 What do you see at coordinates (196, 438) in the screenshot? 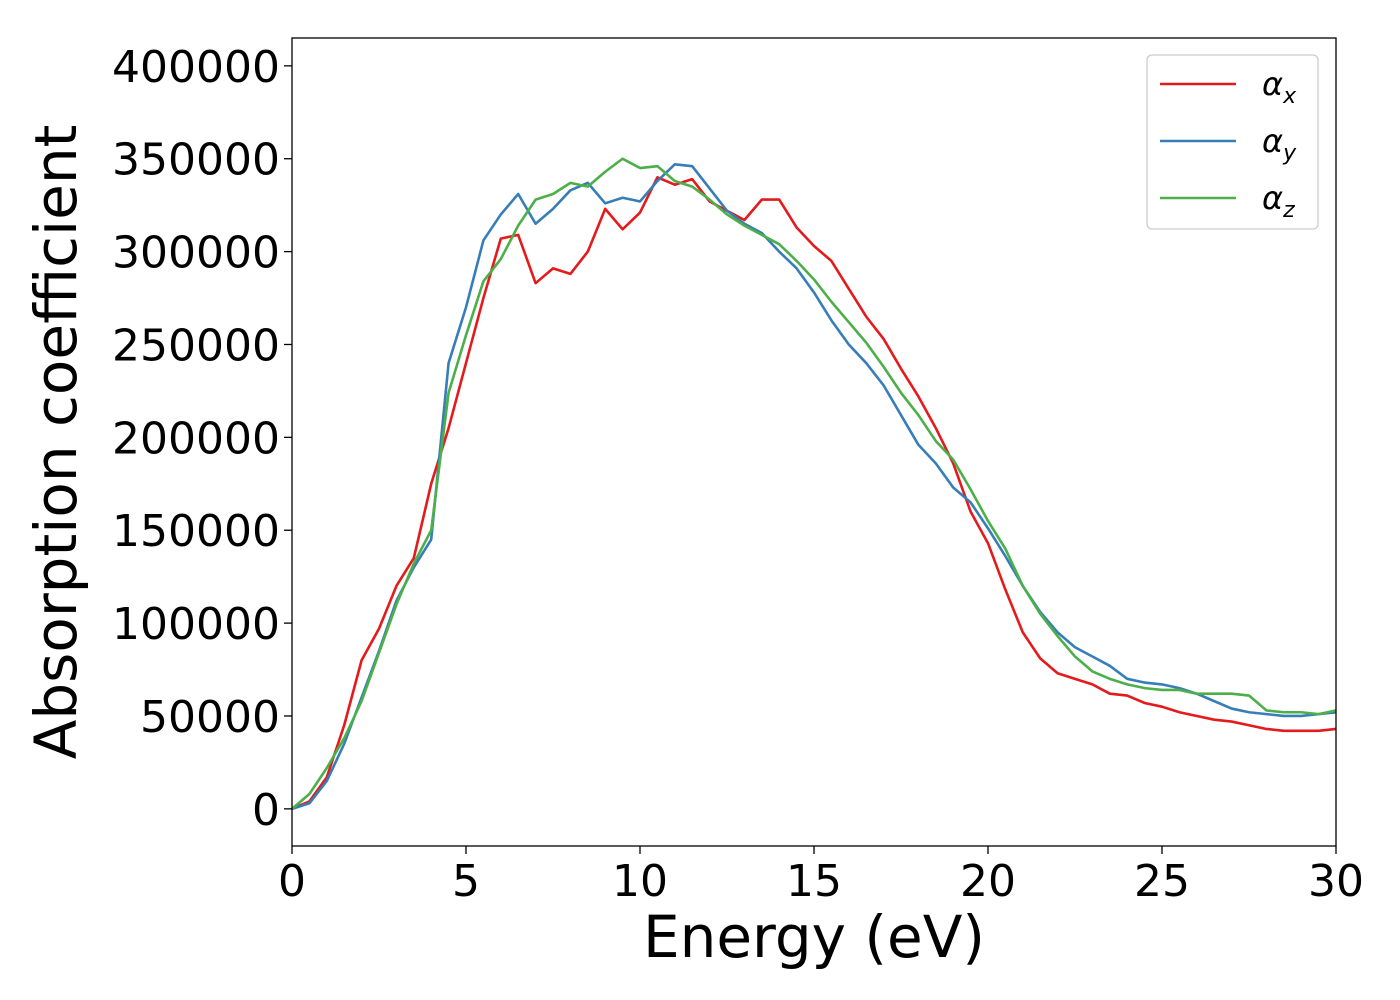
I see `y-tick-label: 200000` at bounding box center [196, 438].